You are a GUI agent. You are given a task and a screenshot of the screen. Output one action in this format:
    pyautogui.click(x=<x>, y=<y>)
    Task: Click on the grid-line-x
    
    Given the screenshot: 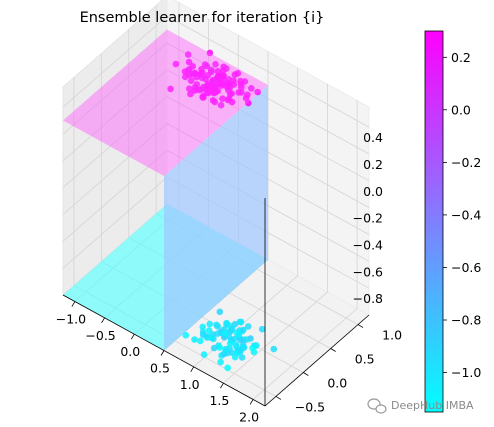 What is the action you would take?
    pyautogui.click(x=275, y=234)
    